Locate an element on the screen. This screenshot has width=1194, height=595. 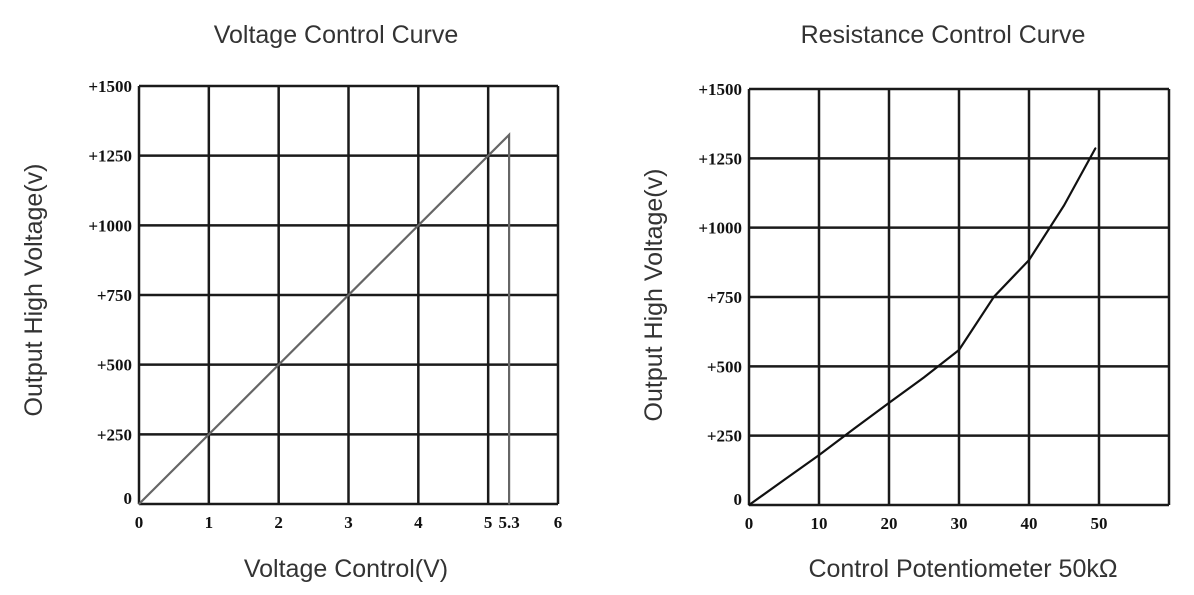
x-tick-label: 5.3 is located at coordinates (508, 522).